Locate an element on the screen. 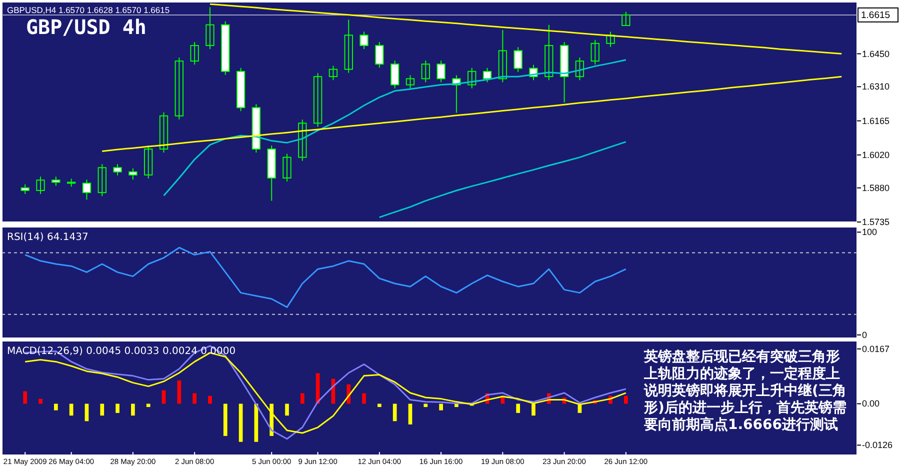 This screenshot has width=900, height=468. y-tick-label: 0 is located at coordinates (865, 335).